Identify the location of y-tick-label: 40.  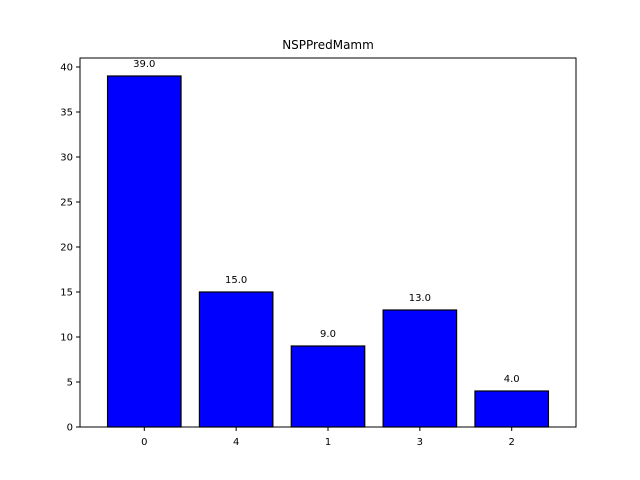
(66, 68).